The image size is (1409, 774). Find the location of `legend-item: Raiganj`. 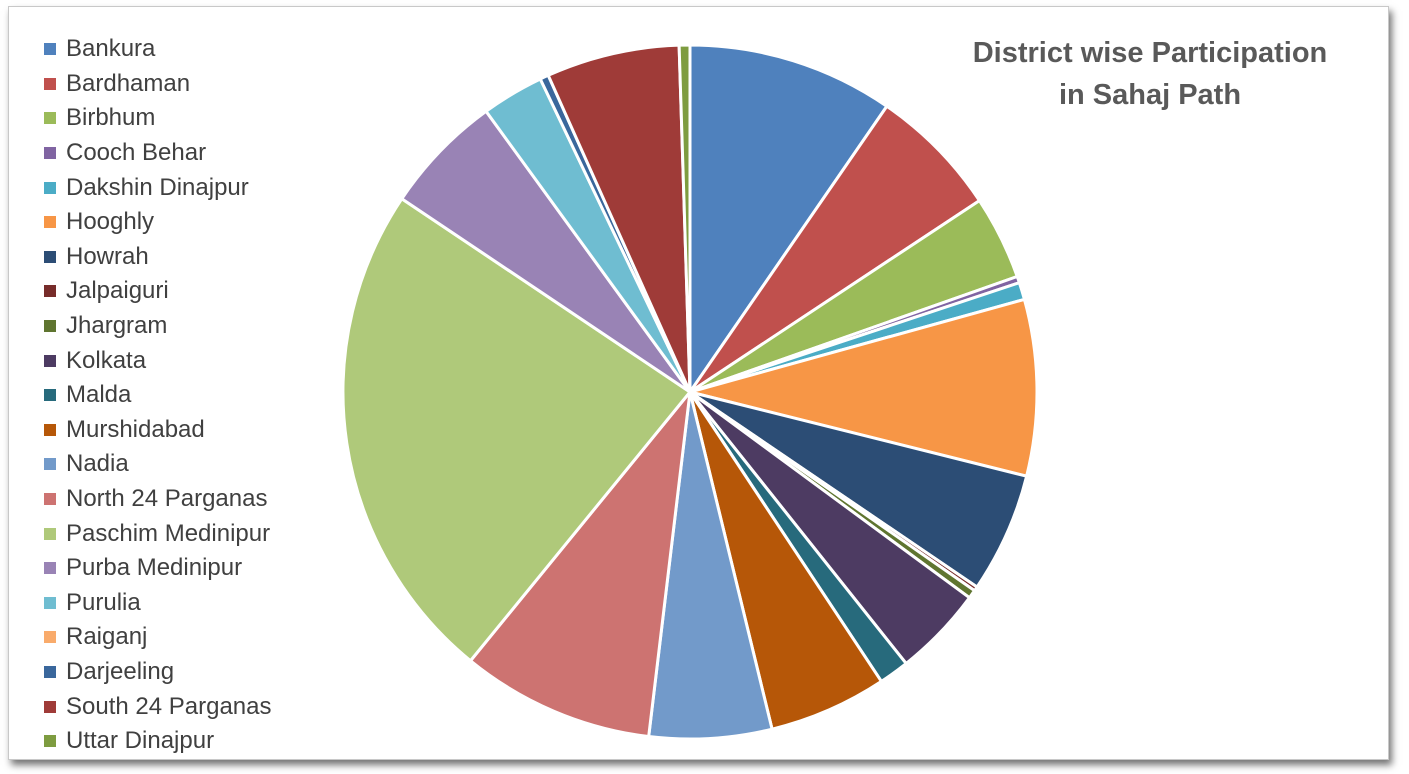

legend-item: Raiganj is located at coordinates (158, 637).